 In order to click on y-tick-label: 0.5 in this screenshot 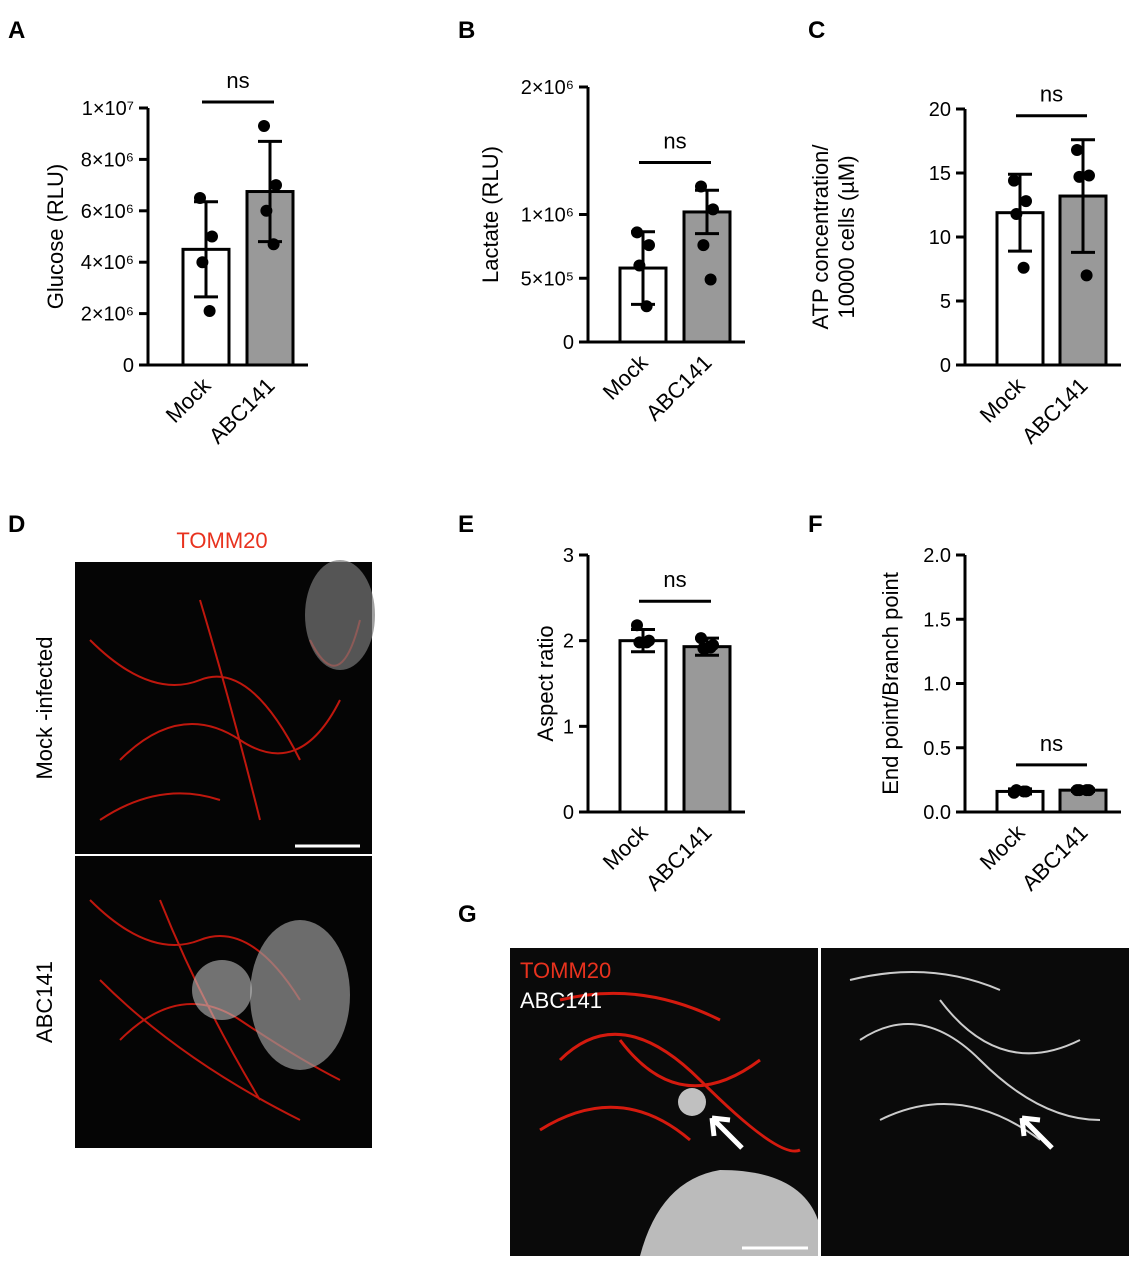, I will do `click(937, 749)`.